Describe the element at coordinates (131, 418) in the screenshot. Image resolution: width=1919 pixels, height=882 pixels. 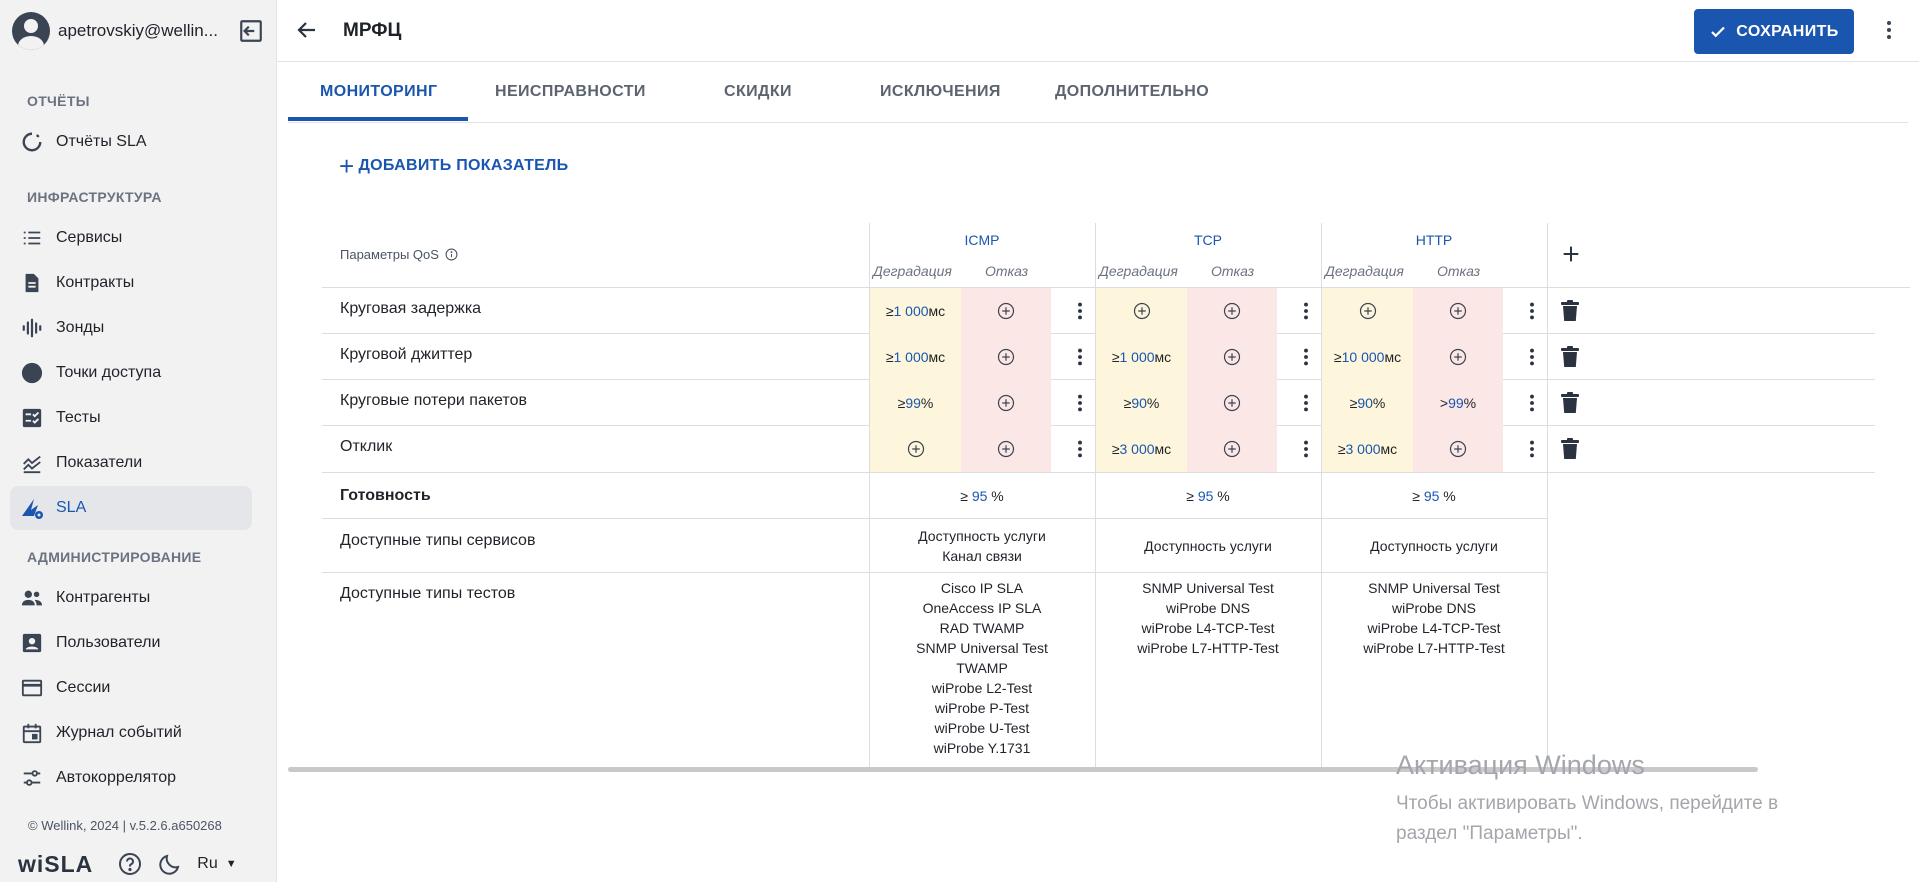
I see `sidebar-item-tests: Тесты` at that location.